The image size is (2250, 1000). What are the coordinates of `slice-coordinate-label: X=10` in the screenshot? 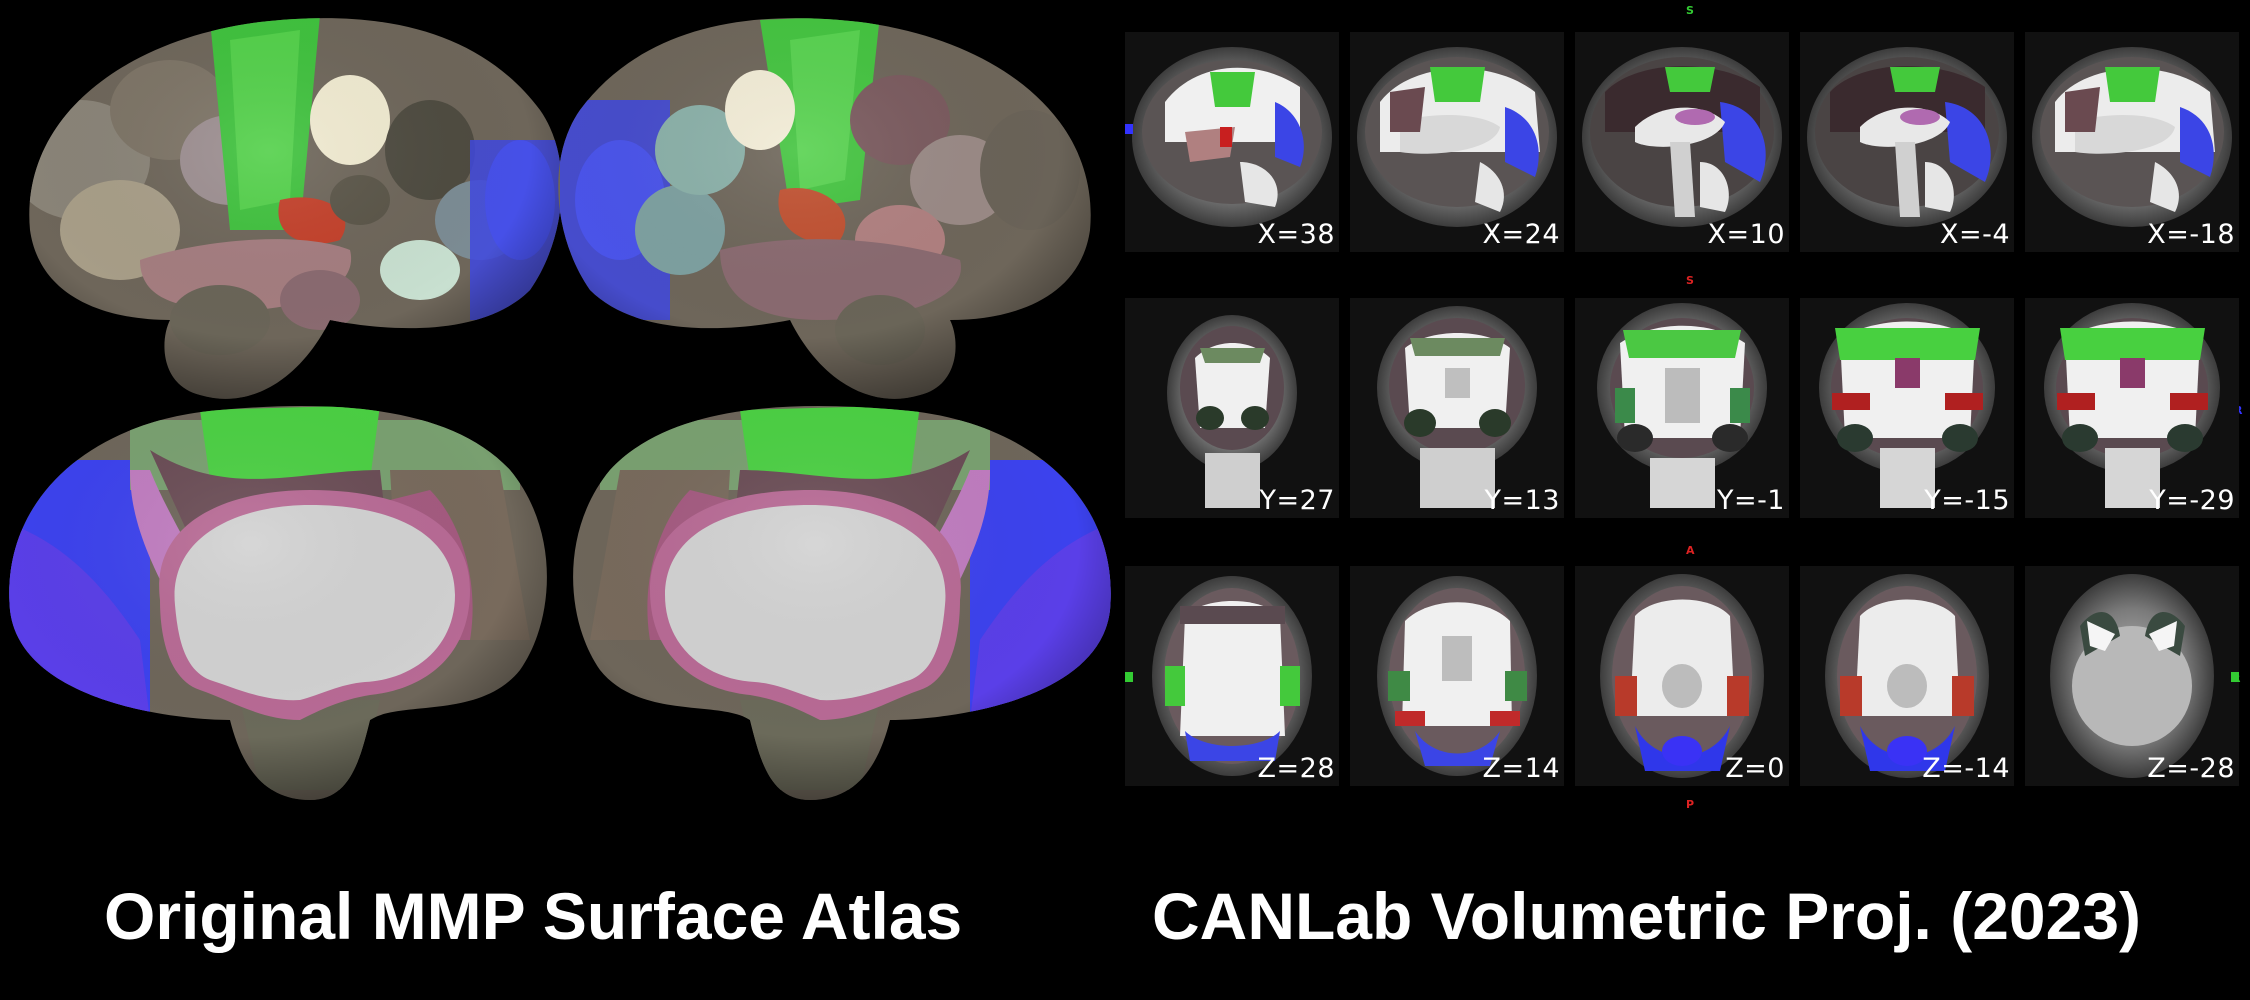 It's located at (1746, 234).